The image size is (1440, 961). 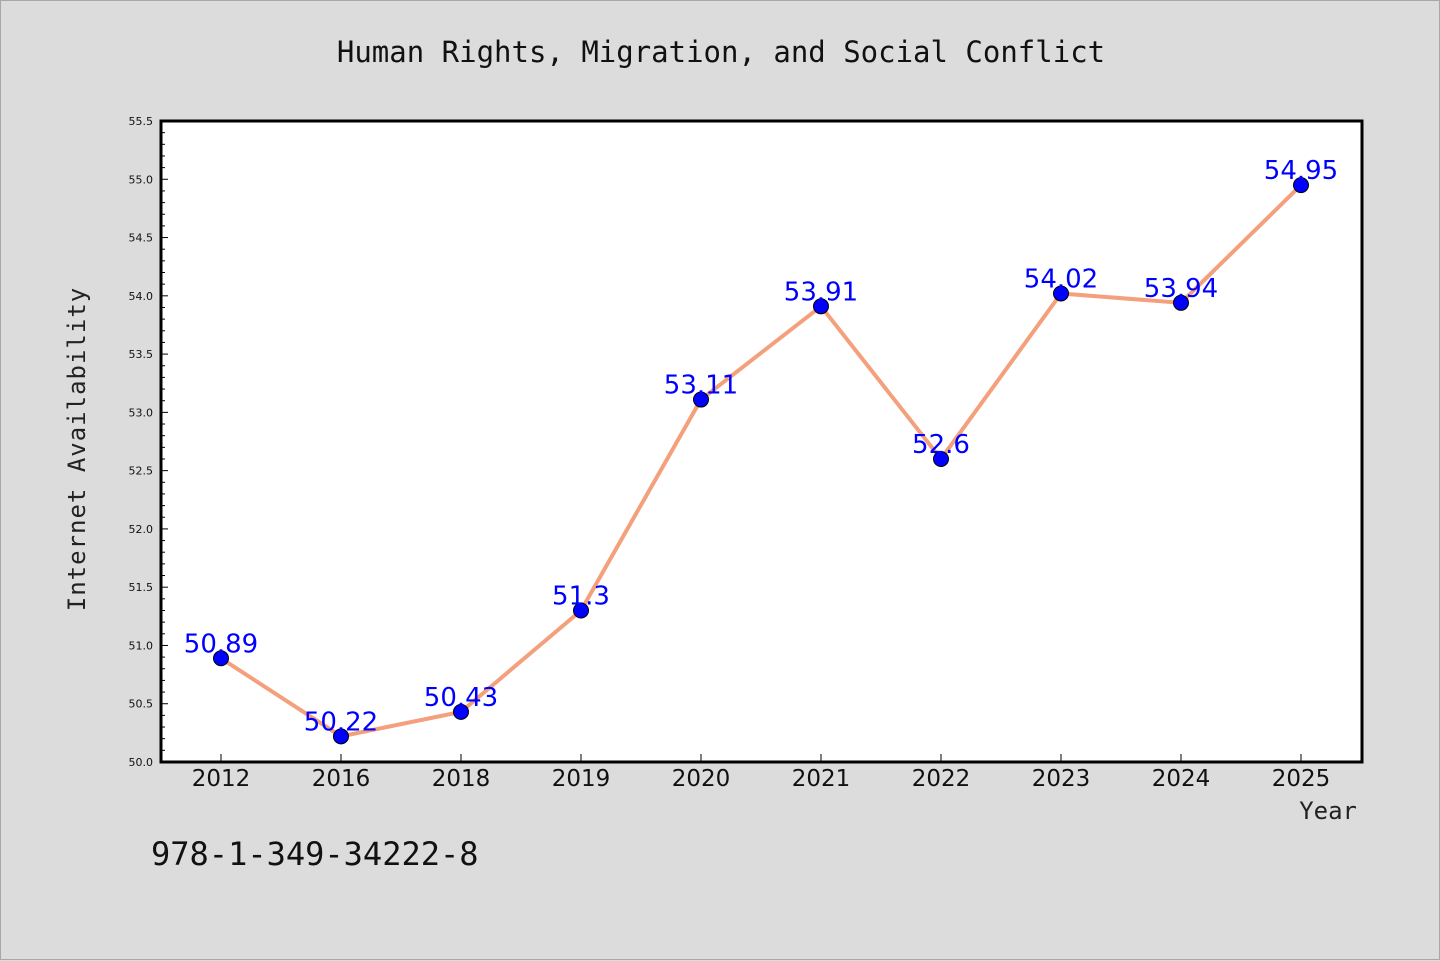 I want to click on isbn-annotation: 978-1-349-34222-8, so click(x=315, y=854).